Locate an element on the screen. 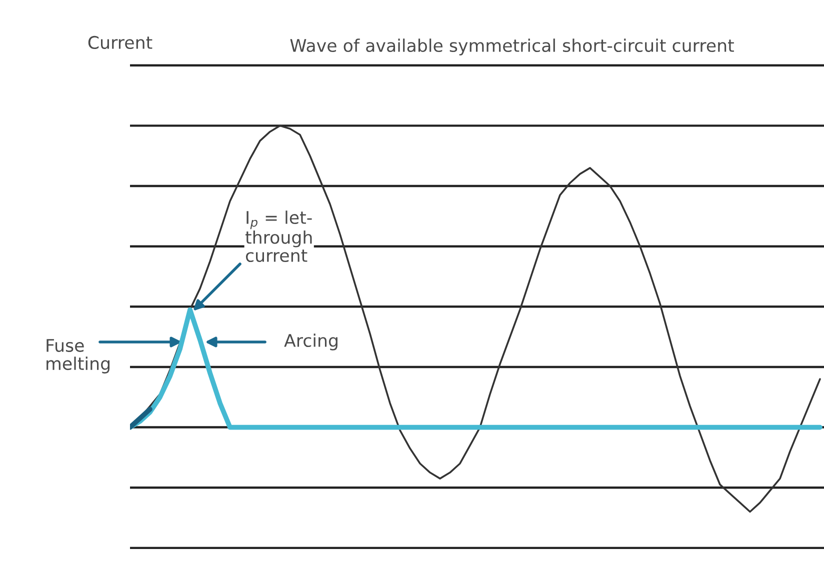 The height and width of the screenshot is (581, 824). annotation: Arcing is located at coordinates (311, 342).